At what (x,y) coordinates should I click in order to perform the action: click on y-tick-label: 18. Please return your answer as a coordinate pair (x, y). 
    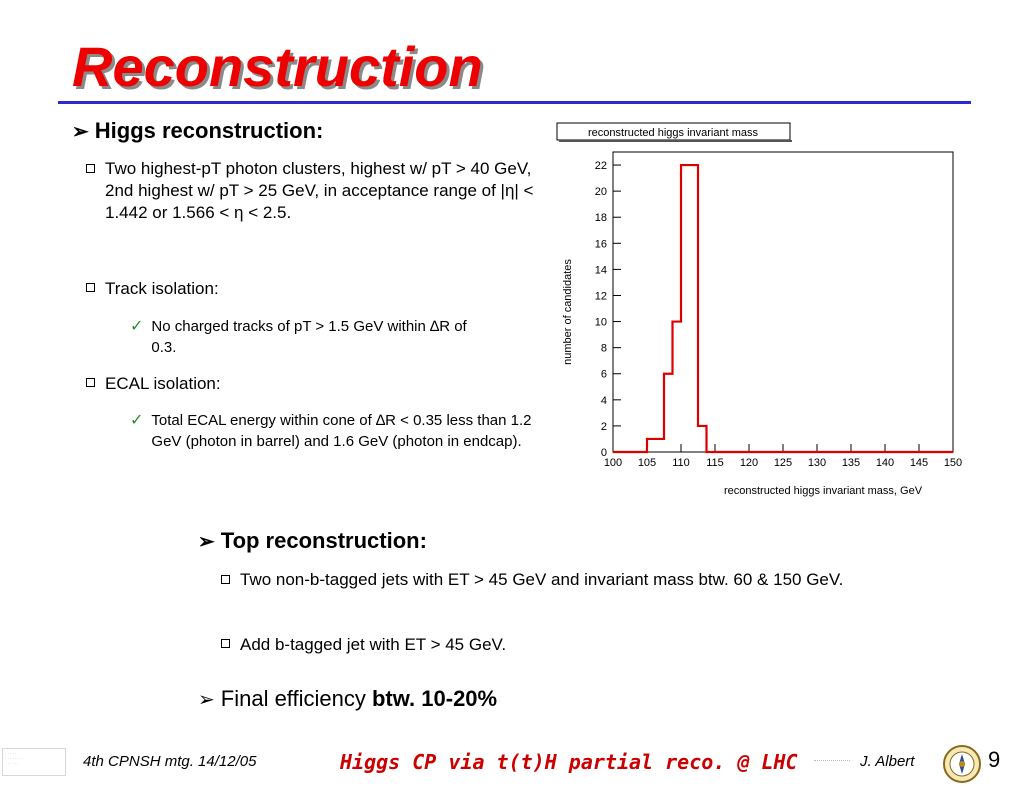
    Looking at the image, I should click on (601, 218).